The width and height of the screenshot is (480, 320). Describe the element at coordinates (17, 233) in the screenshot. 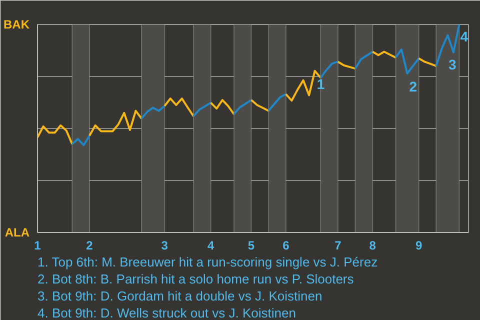

I see `text: ALA` at that location.